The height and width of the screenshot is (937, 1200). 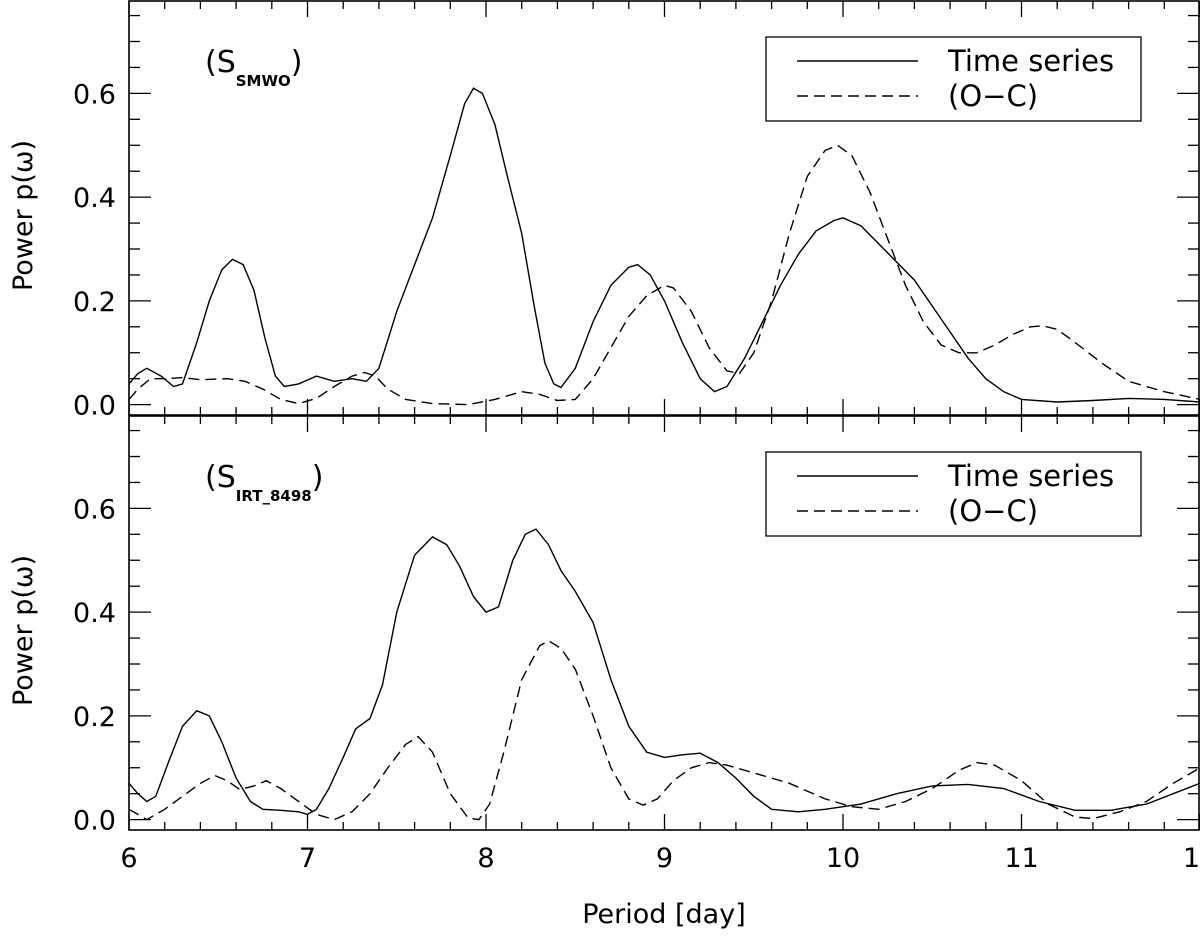 What do you see at coordinates (254, 67) in the screenshot?
I see `panel-label: (SSMWO)` at bounding box center [254, 67].